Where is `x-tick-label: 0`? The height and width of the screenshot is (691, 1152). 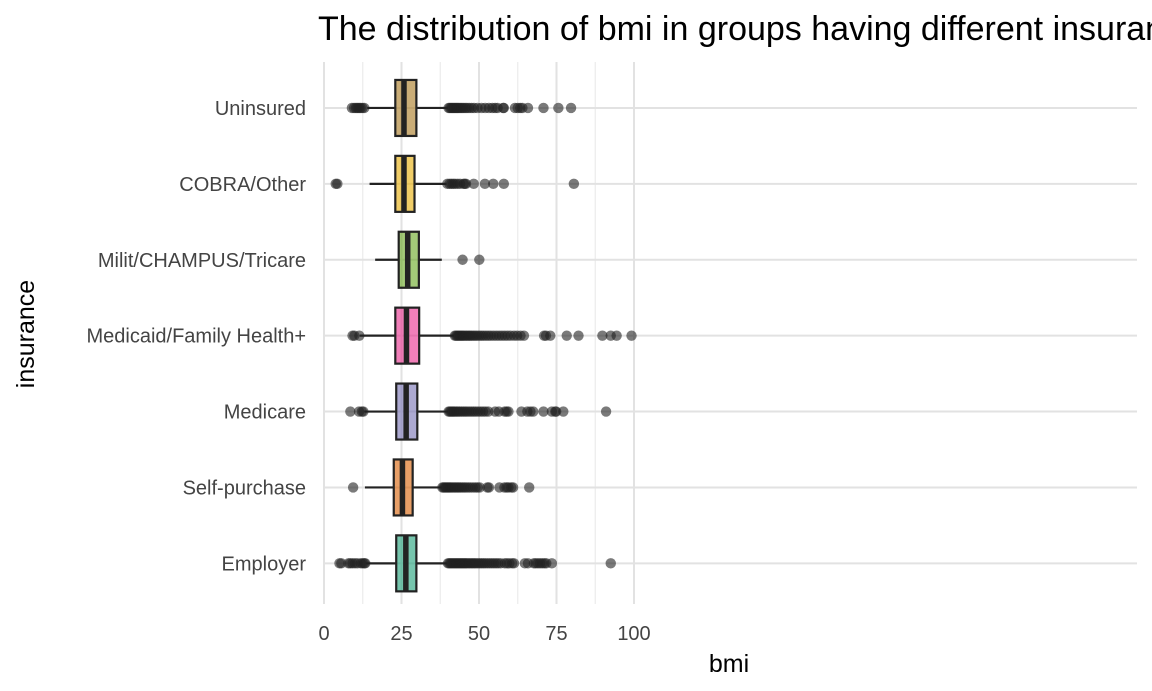 x-tick-label: 0 is located at coordinates (323, 634).